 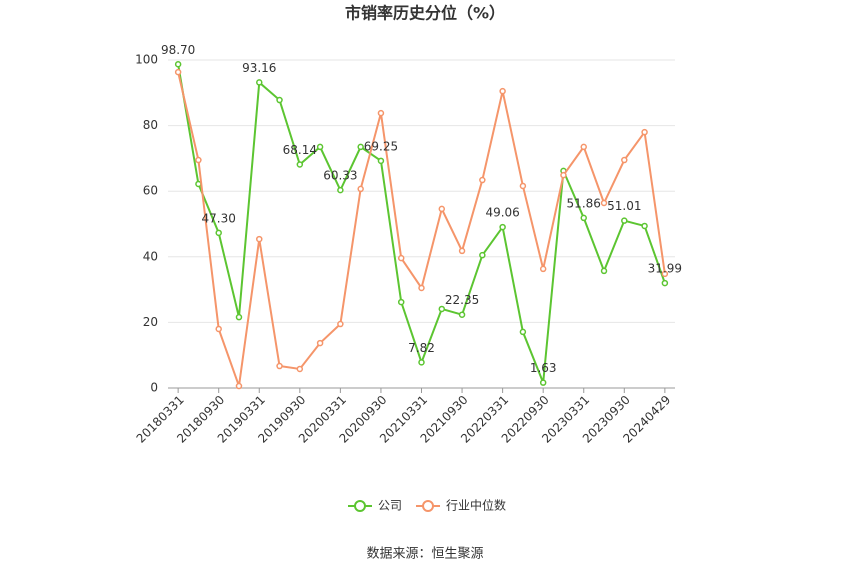 What do you see at coordinates (154, 388) in the screenshot?
I see `y-tick-label: 0` at bounding box center [154, 388].